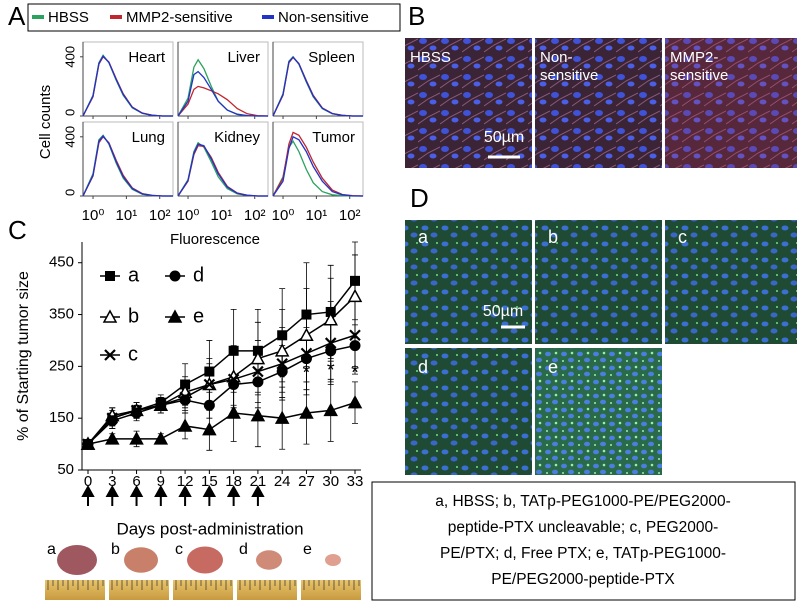 This screenshot has height=604, width=802. Describe the element at coordinates (147, 57) in the screenshot. I see `panel-title: Heart` at that location.